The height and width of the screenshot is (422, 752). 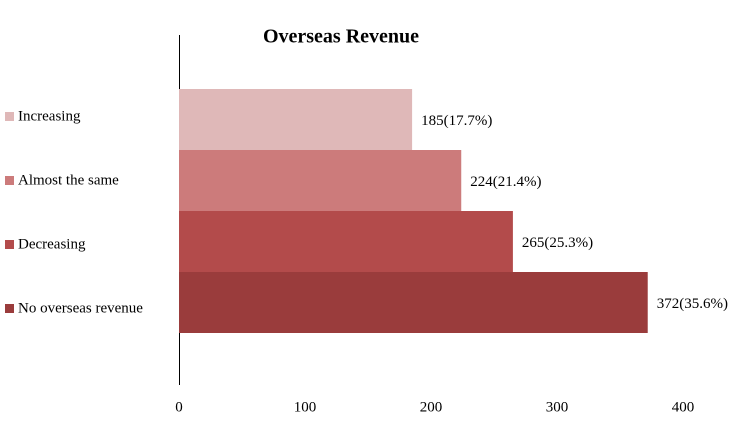 What do you see at coordinates (557, 243) in the screenshot?
I see `value-label: 265(25.3%)` at bounding box center [557, 243].